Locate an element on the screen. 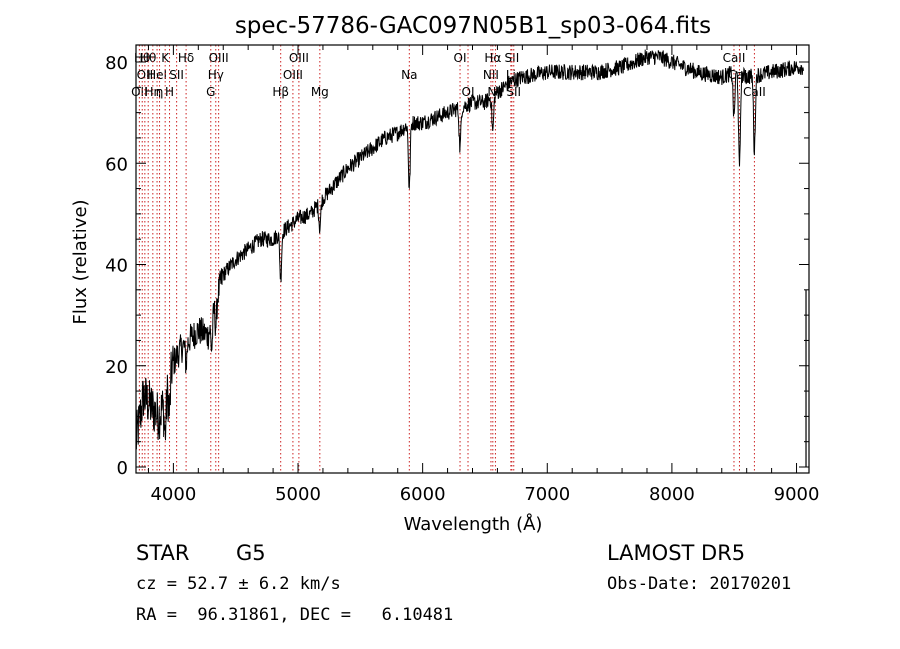 Image resolution: width=900 pixels, height=649 pixels. x-tick-label: 7000 is located at coordinates (547, 494).